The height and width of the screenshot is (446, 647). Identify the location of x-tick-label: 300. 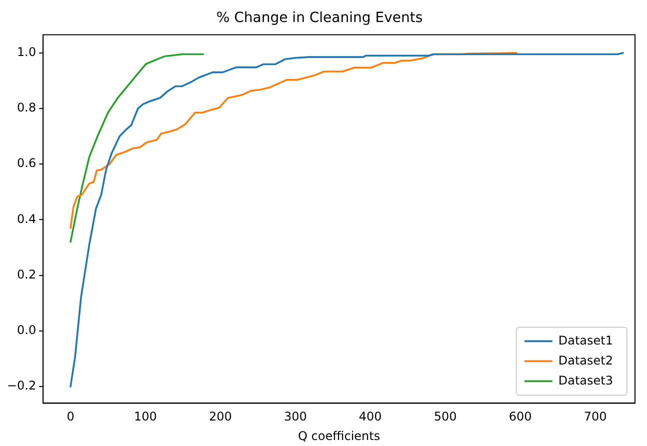
(295, 417).